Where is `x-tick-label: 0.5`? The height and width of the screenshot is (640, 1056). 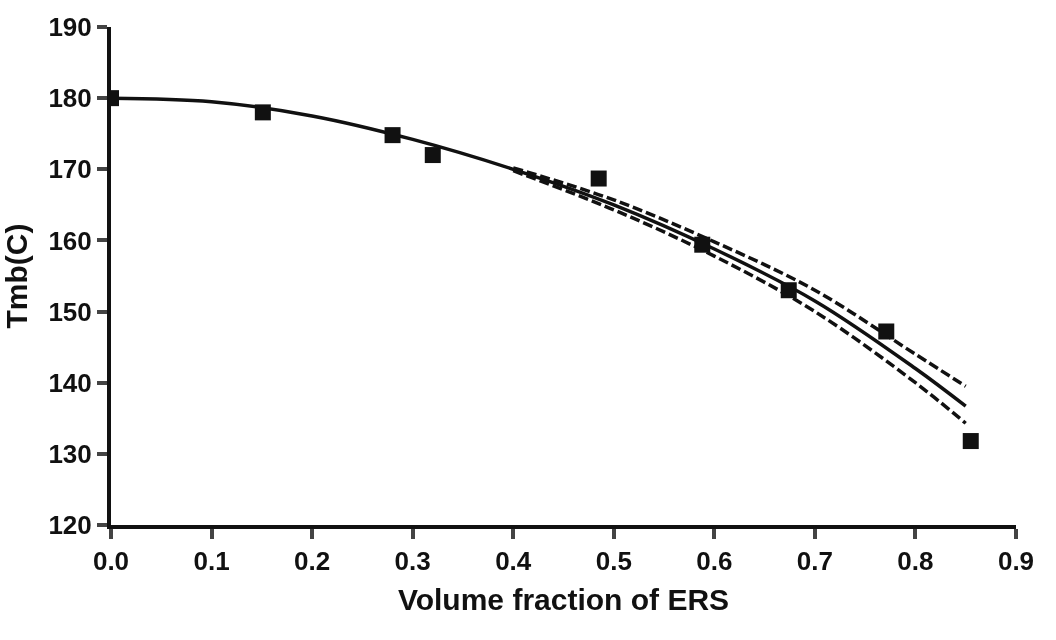 x-tick-label: 0.5 is located at coordinates (613, 561).